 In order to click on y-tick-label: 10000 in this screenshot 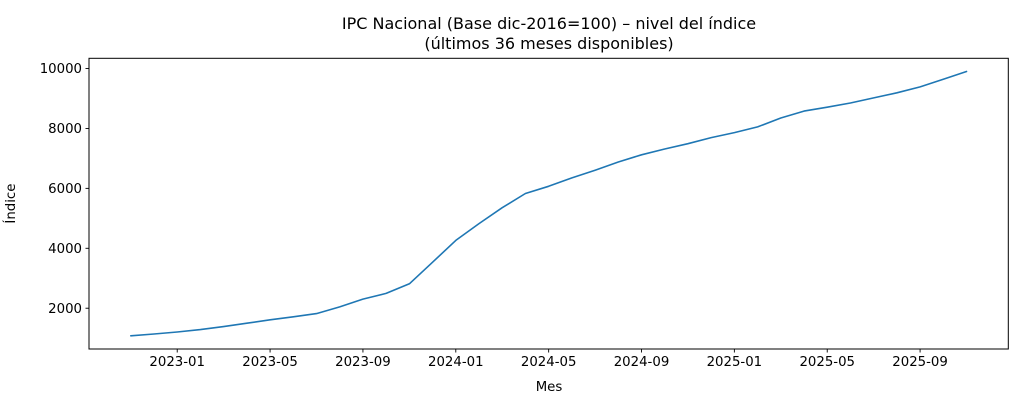, I will do `click(61, 69)`.